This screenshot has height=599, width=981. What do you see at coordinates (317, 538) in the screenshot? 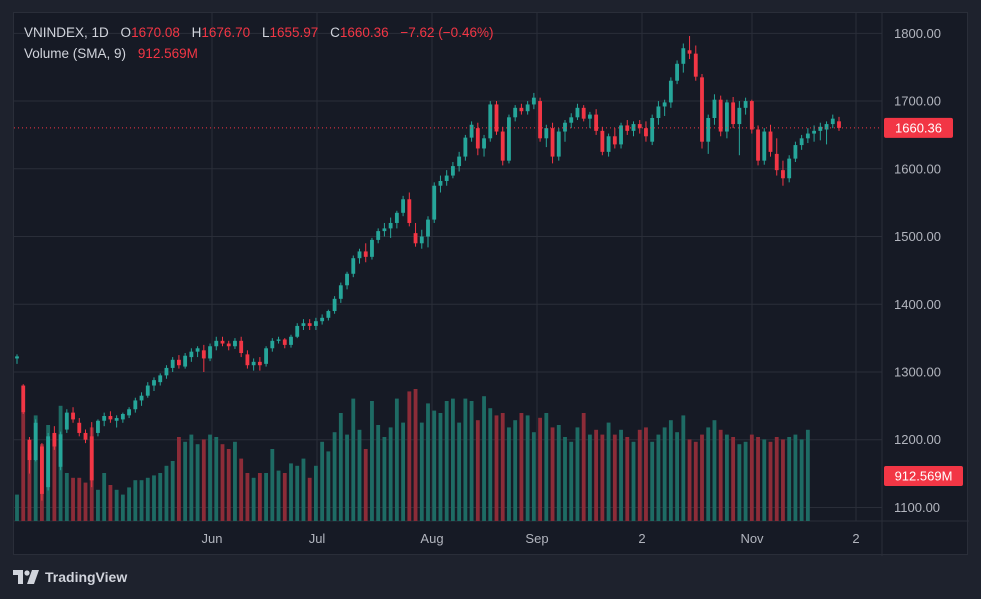
I see `time-tick-label: Jul` at bounding box center [317, 538].